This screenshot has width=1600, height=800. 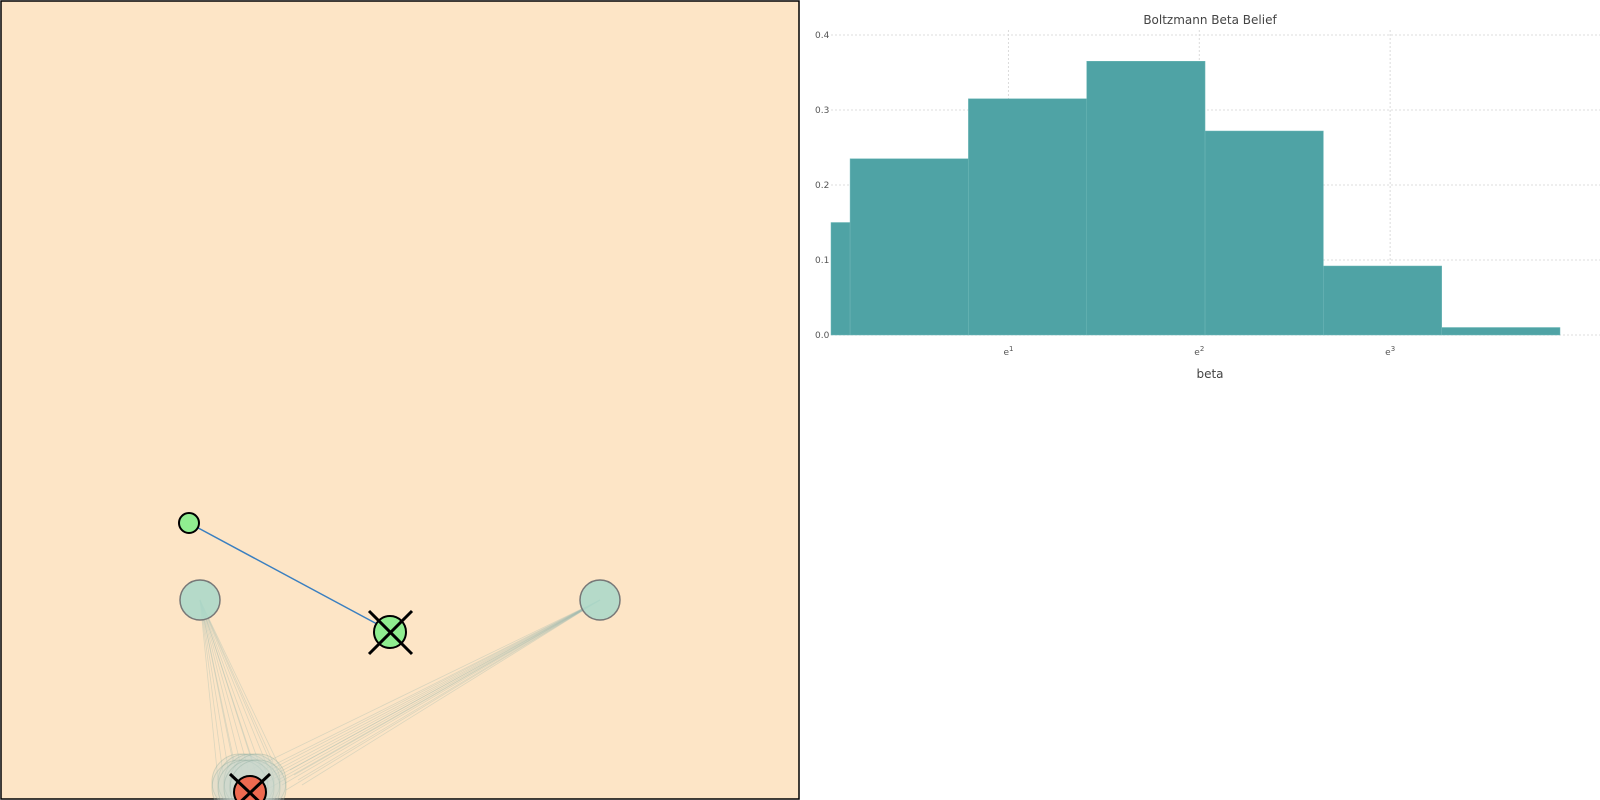 I want to click on x-axis-ticks: e1 e2 e3, so click(x=1199, y=351).